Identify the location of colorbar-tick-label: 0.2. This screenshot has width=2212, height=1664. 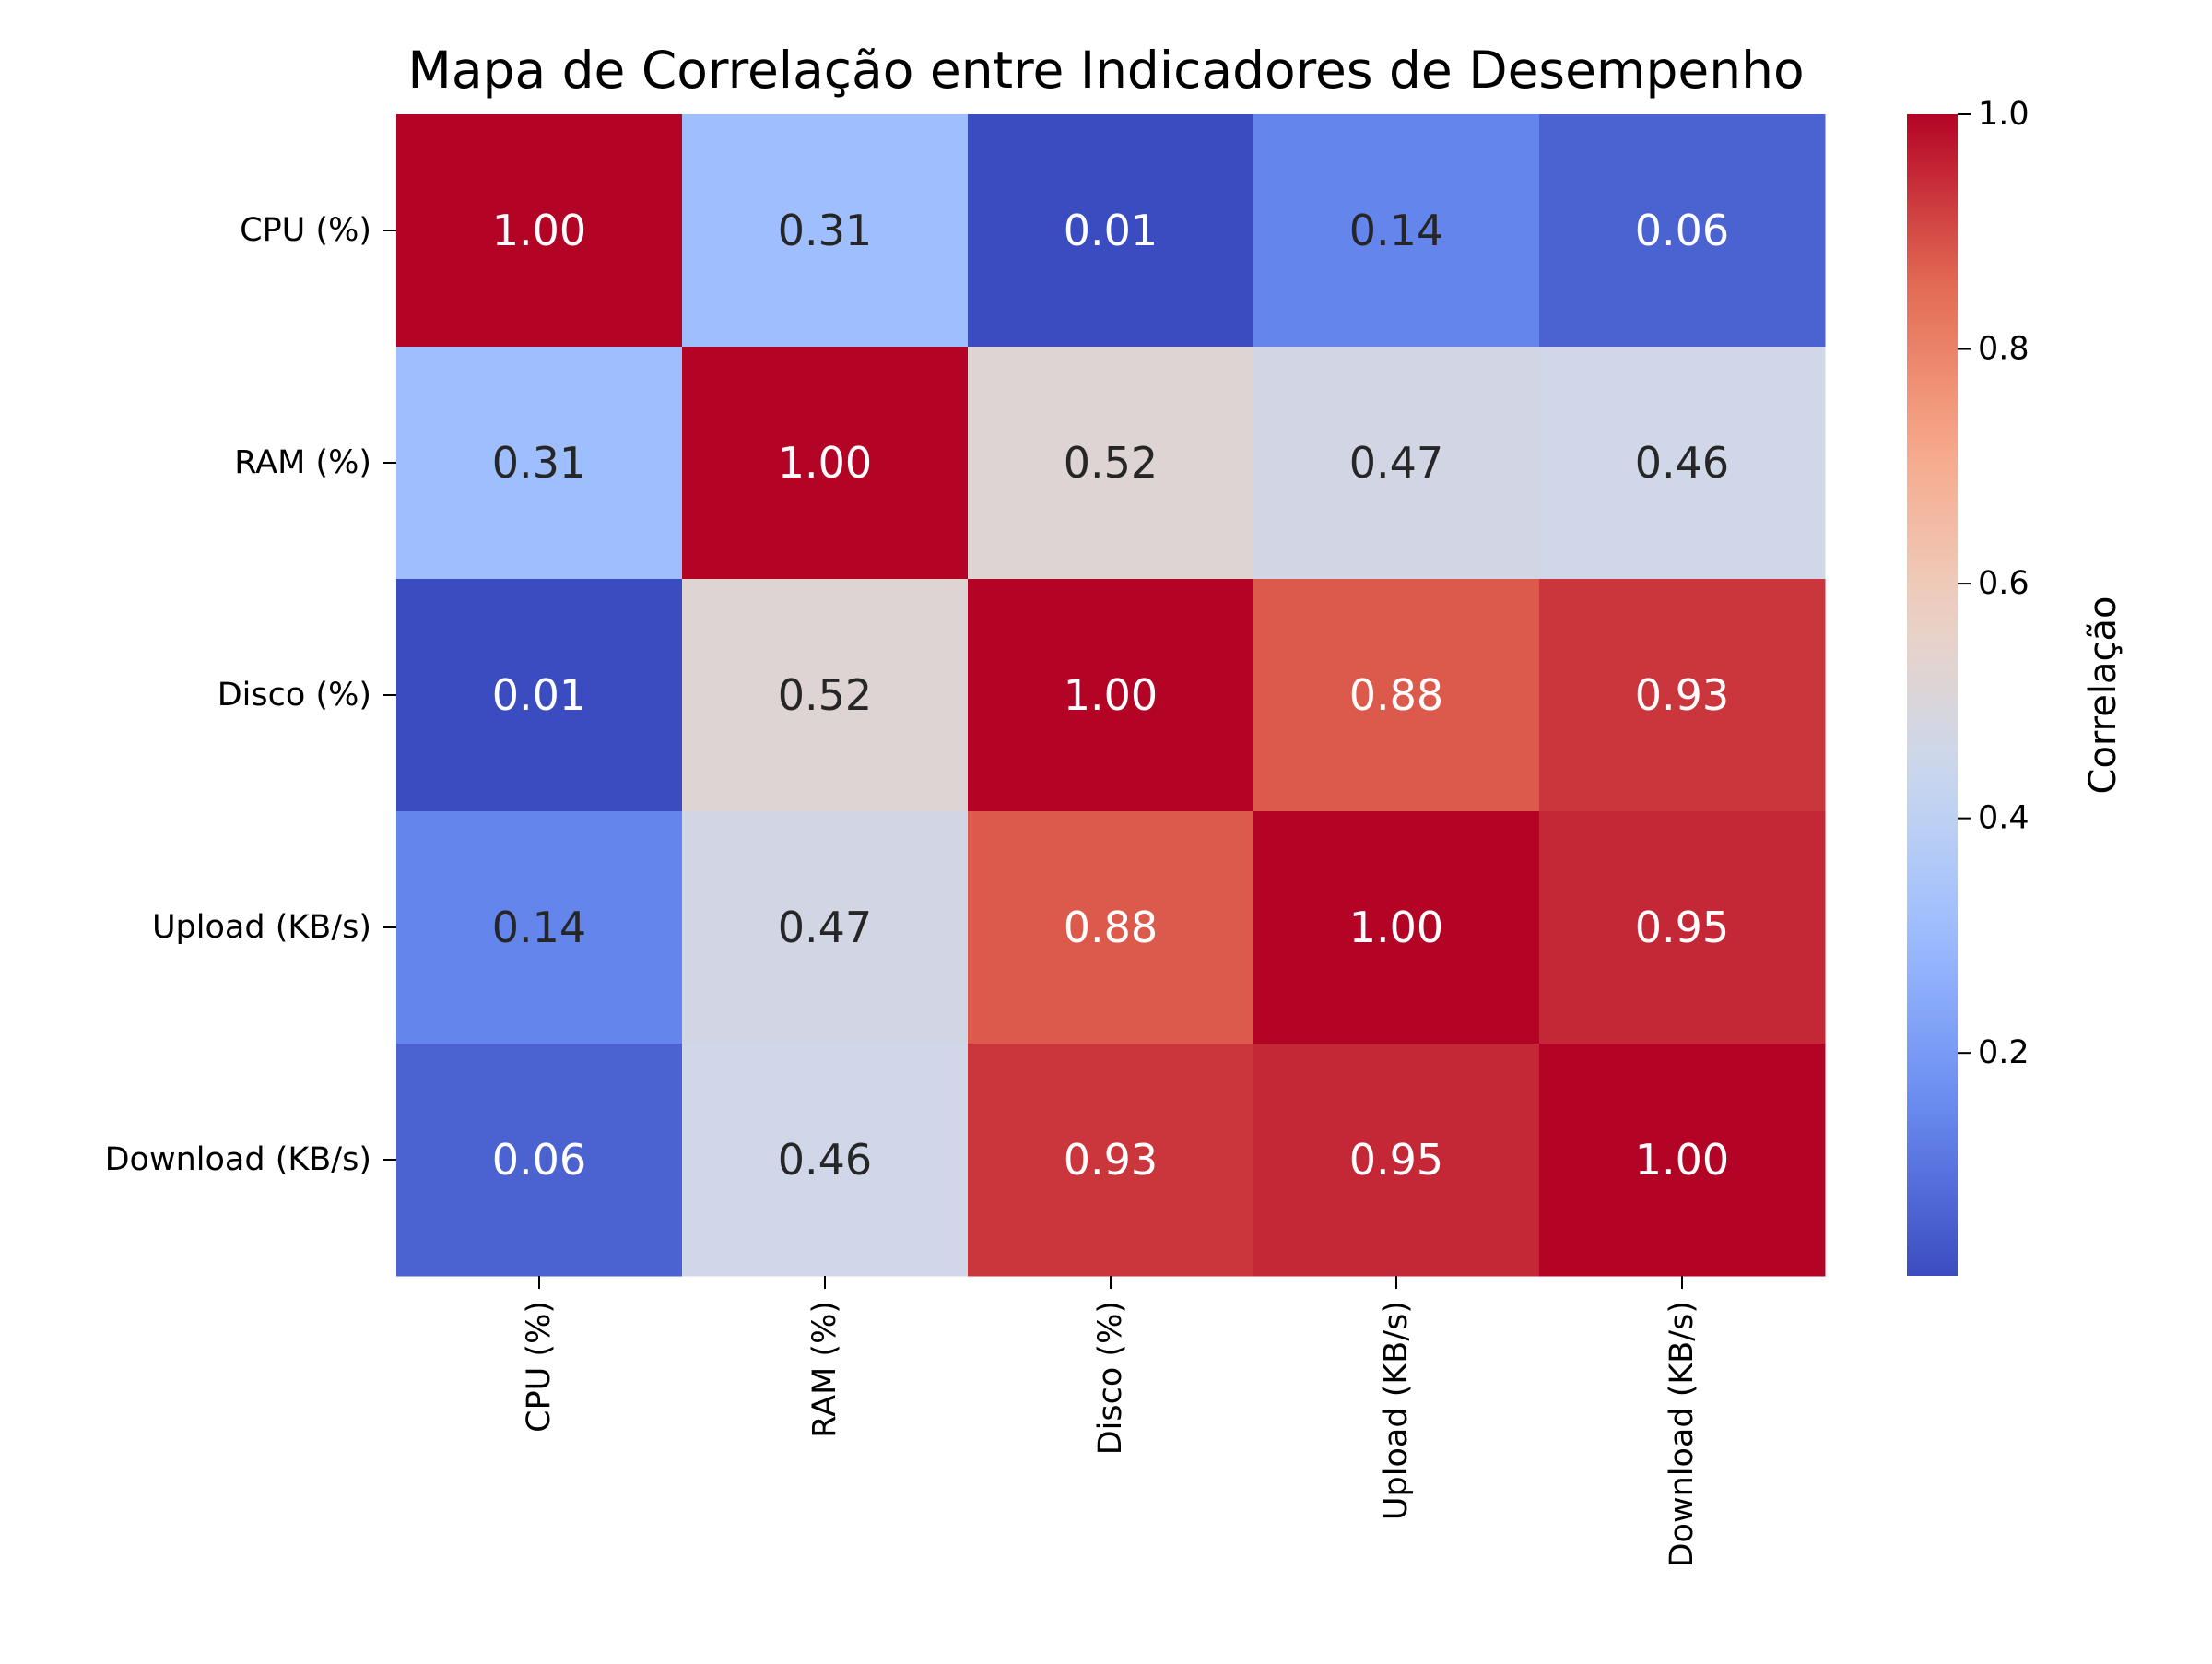
(2004, 1052).